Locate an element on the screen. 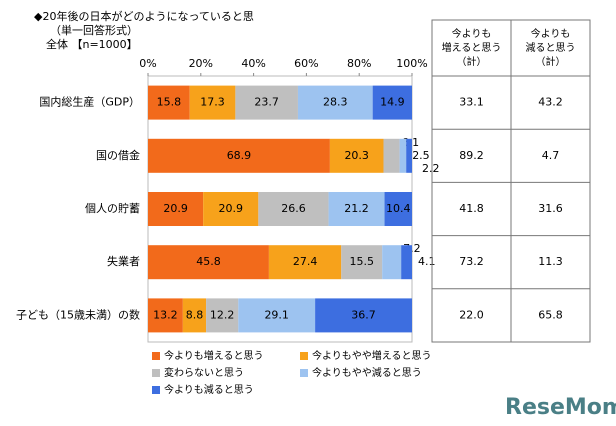 The width and height of the screenshot is (616, 426). data-label: 23.7 is located at coordinates (266, 102).